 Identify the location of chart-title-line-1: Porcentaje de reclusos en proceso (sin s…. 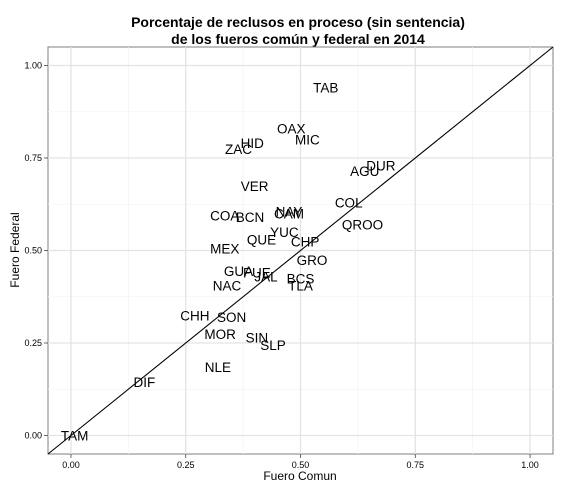
(298, 22).